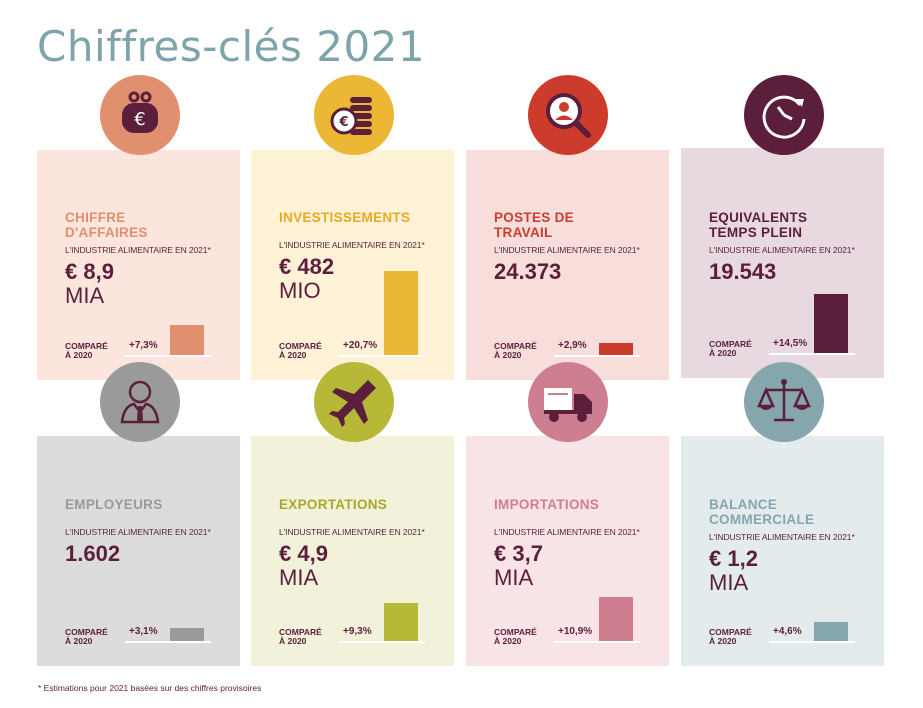 The image size is (923, 708). Describe the element at coordinates (547, 504) in the screenshot. I see `card-title: IMPORTATIONS` at that location.